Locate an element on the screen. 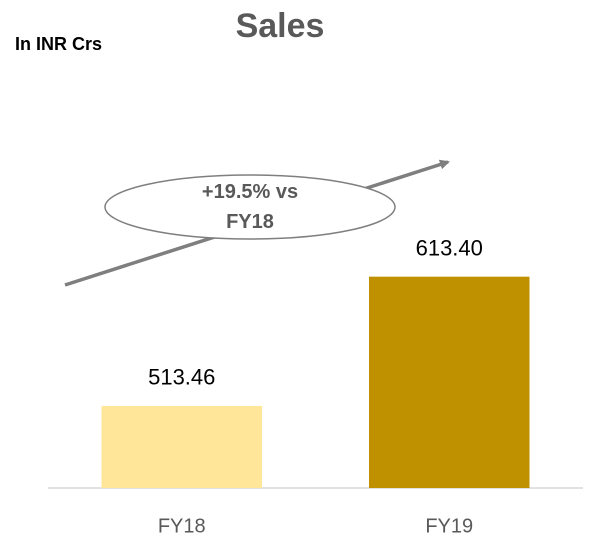  annotation: +19.5% vs FY18 is located at coordinates (250, 207).